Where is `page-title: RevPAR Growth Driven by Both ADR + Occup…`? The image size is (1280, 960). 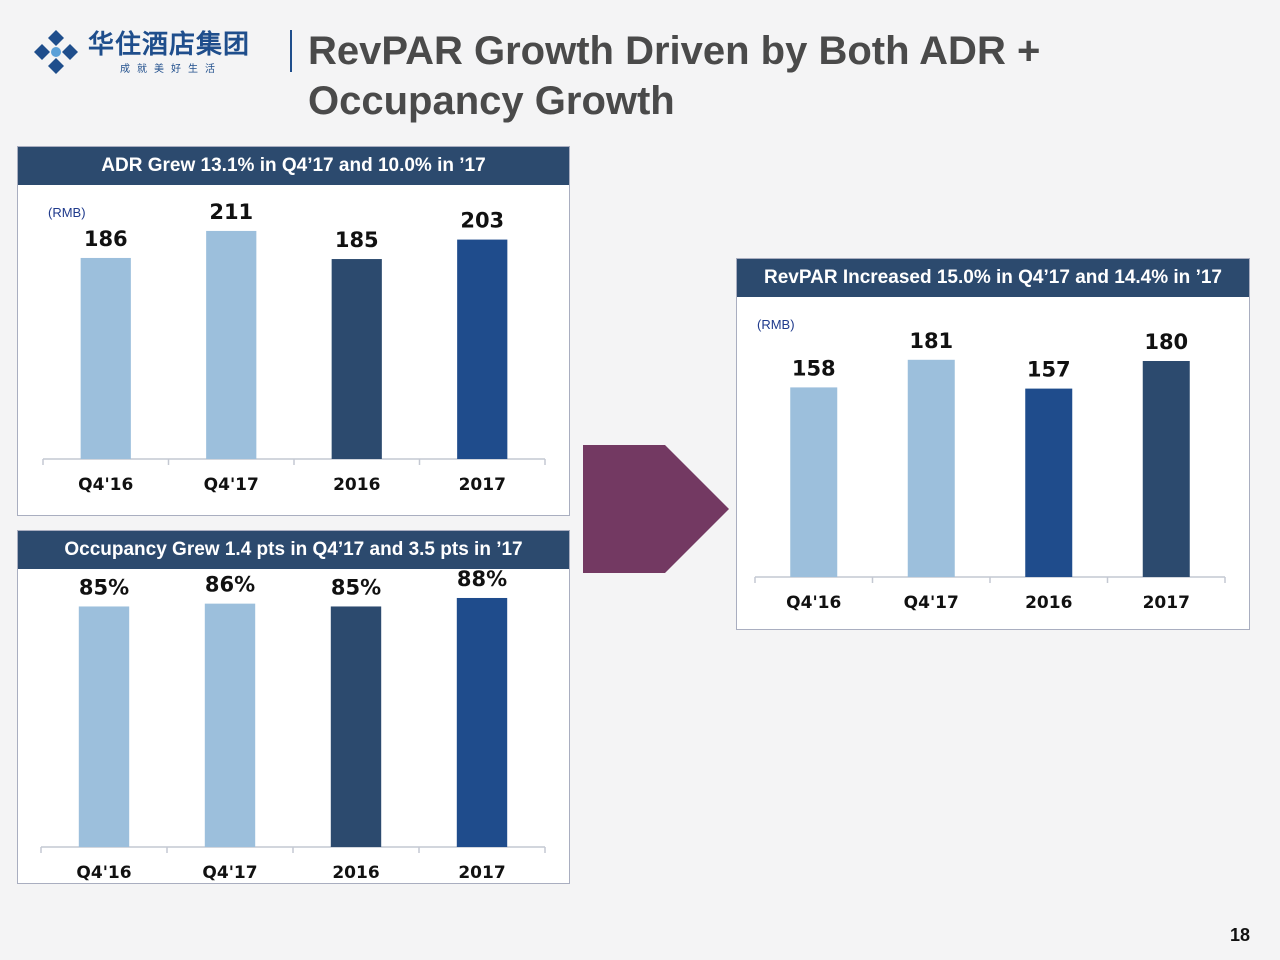 page-title: RevPAR Growth Driven by Both ADR + Occup… is located at coordinates (674, 76).